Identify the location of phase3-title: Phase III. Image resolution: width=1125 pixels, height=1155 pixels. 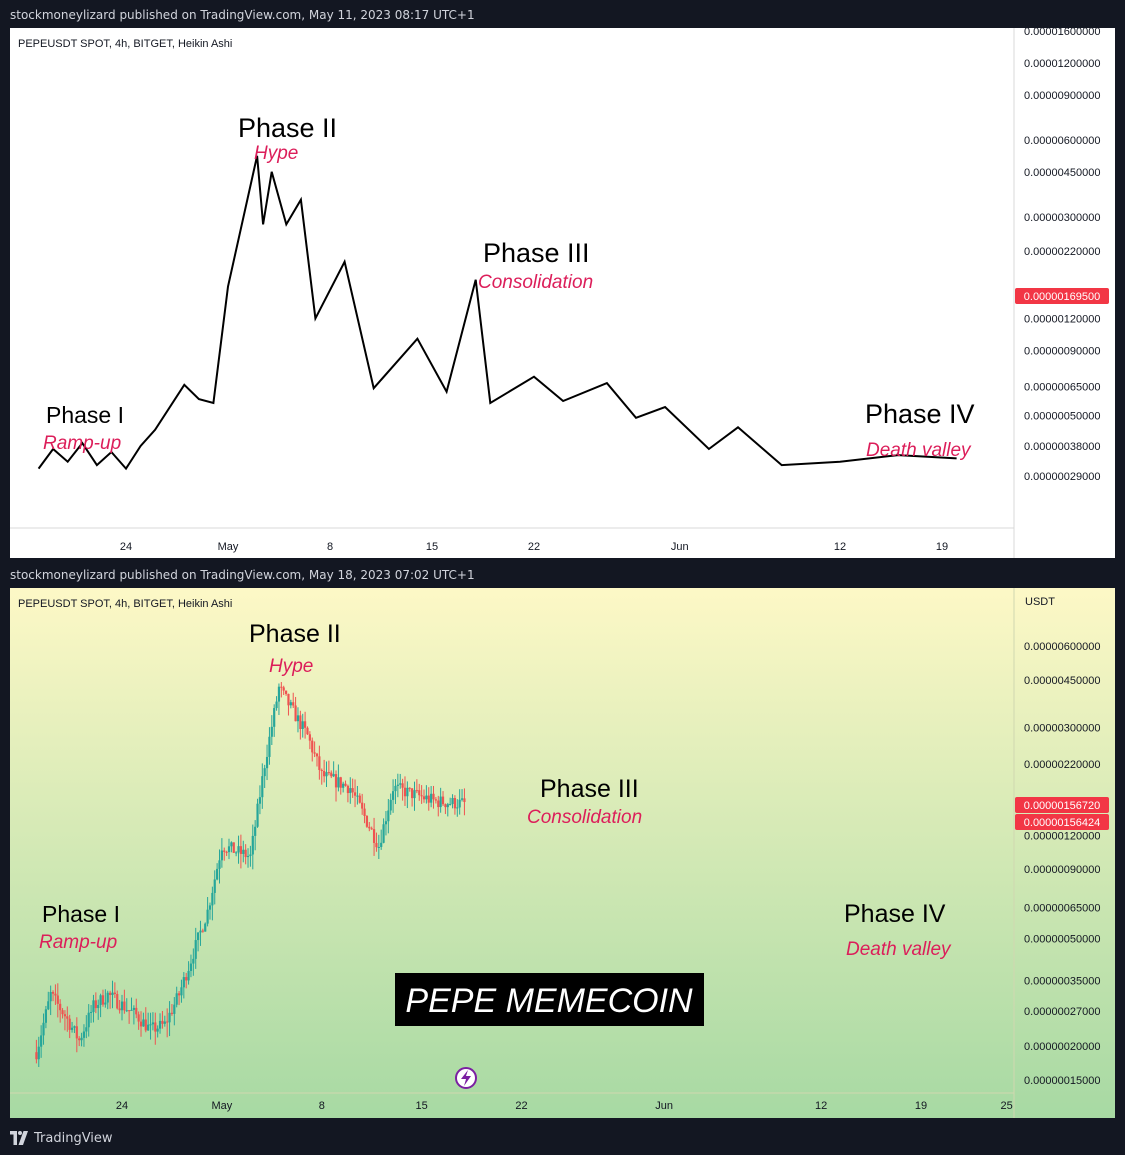
(589, 789).